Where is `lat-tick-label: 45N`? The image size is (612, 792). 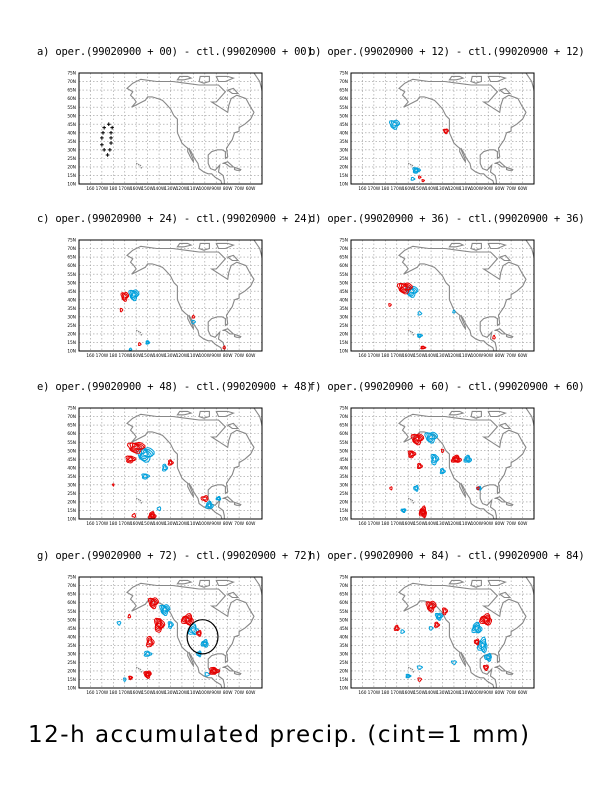 lat-tick-label: 45N is located at coordinates (343, 629).